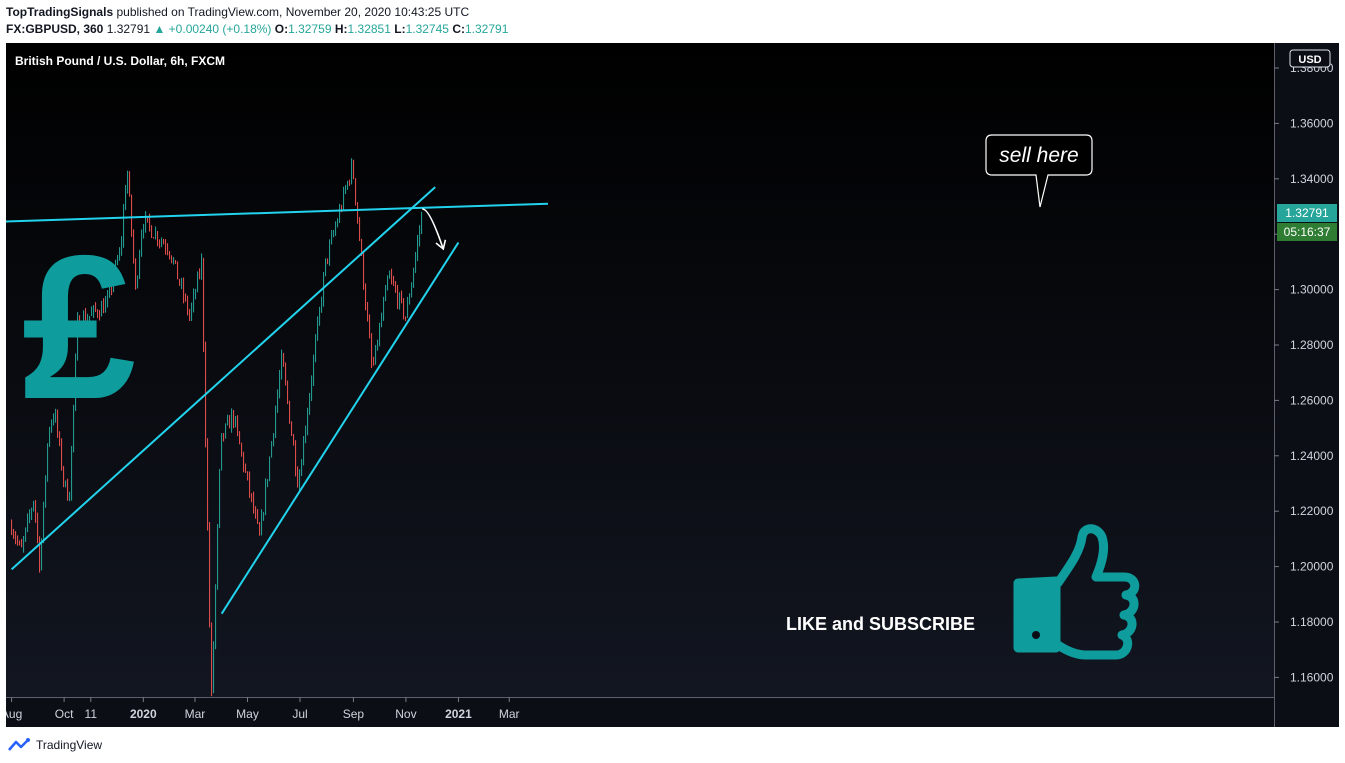  Describe the element at coordinates (1307, 232) in the screenshot. I see `countdown-badge-text: 05:16:37` at that location.